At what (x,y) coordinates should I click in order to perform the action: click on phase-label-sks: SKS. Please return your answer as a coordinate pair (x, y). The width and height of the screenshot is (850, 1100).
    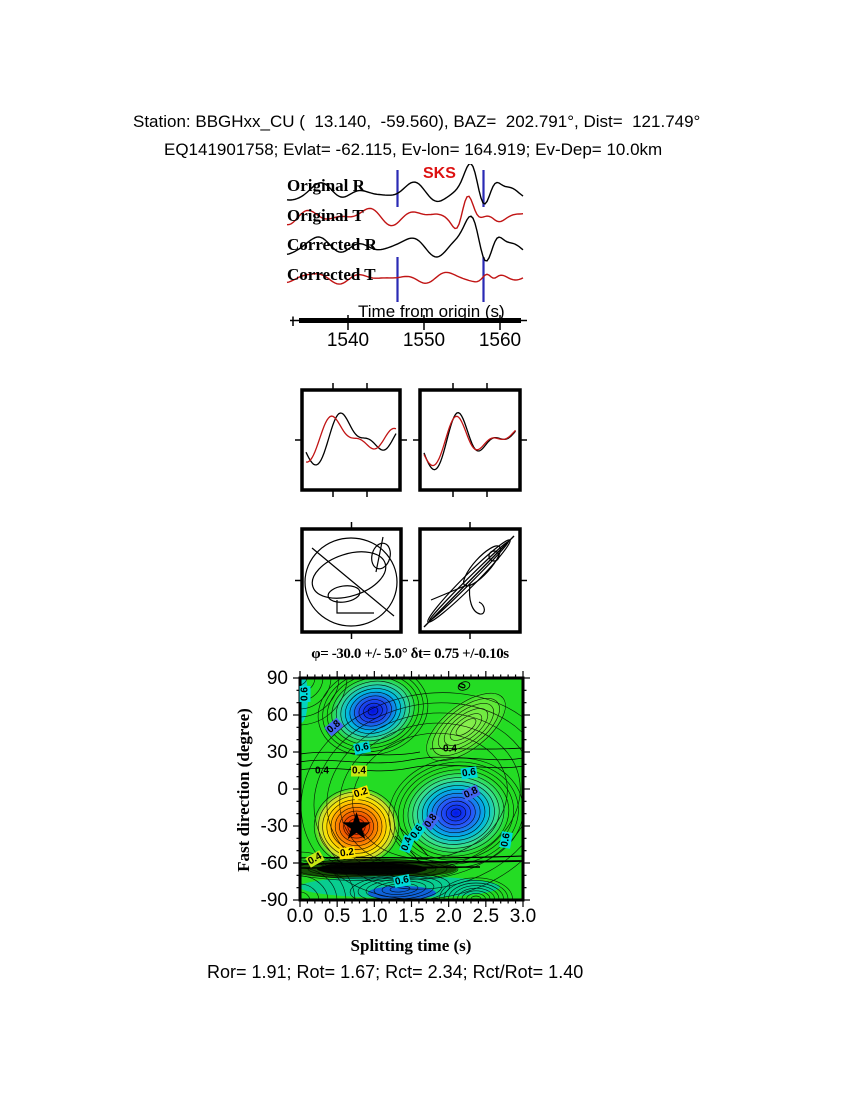
    Looking at the image, I should click on (439, 173).